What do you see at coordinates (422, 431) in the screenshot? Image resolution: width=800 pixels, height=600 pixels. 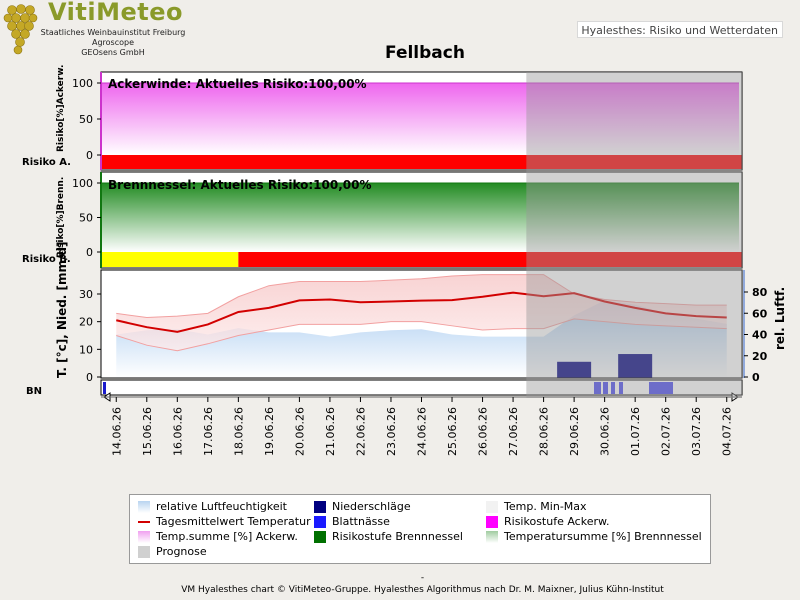 I see `date-tick-label: 24.06.26` at bounding box center [422, 431].